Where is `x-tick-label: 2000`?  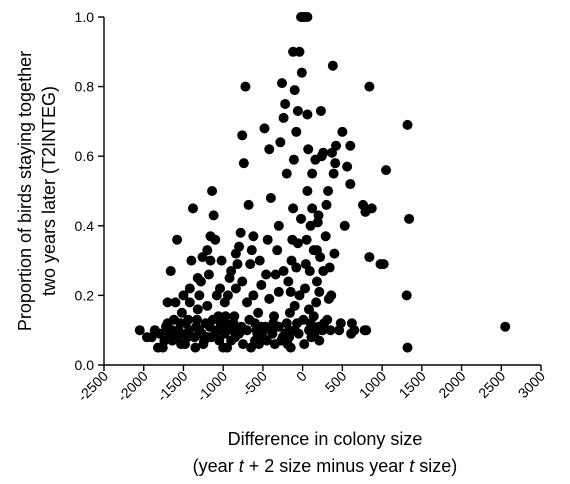 x-tick-label: 2000 is located at coordinates (451, 384).